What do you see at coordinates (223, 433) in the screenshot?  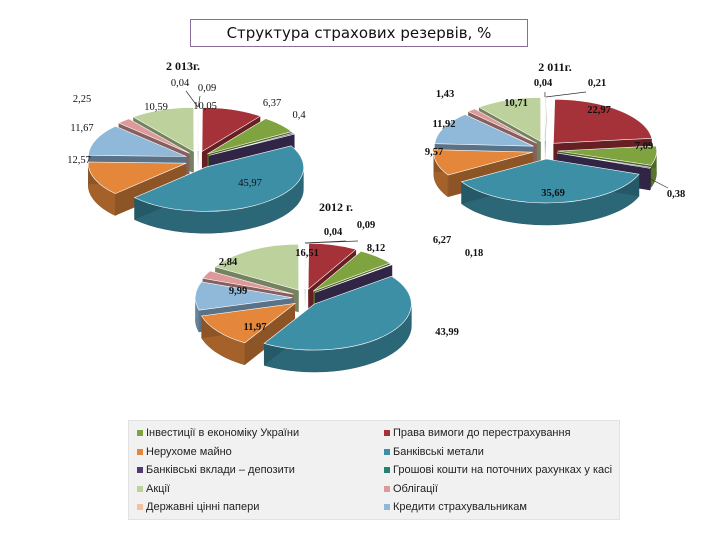 I see `legend-label: Інвестиції в економіку України` at bounding box center [223, 433].